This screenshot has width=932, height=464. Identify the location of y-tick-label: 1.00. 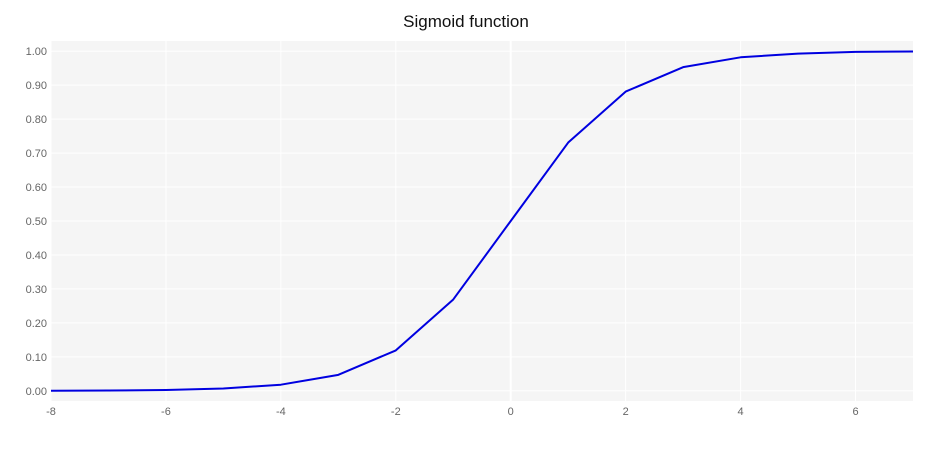
(36, 52).